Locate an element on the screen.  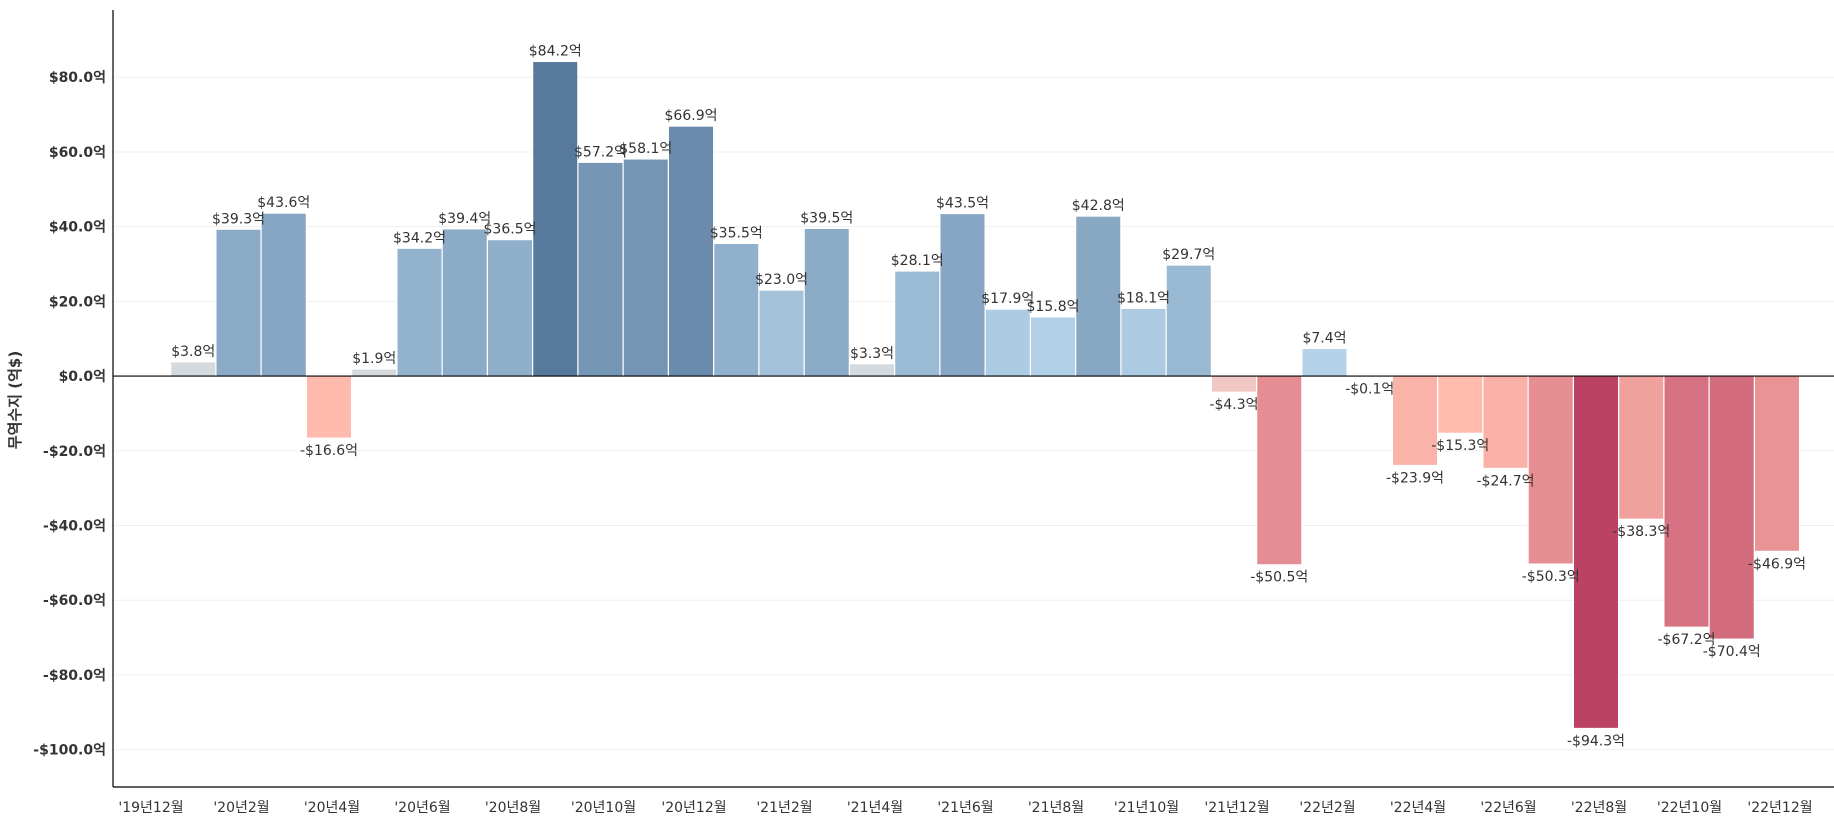
data-label: $39.4억 is located at coordinates (464, 219).